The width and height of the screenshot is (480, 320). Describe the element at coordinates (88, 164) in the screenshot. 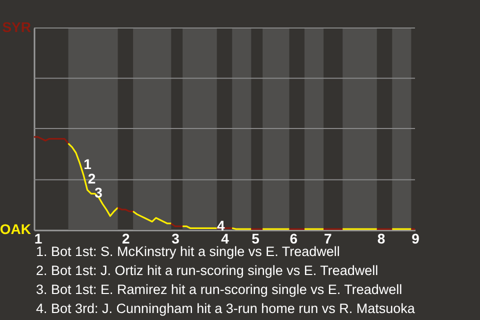

I see `annotation: 1` at that location.